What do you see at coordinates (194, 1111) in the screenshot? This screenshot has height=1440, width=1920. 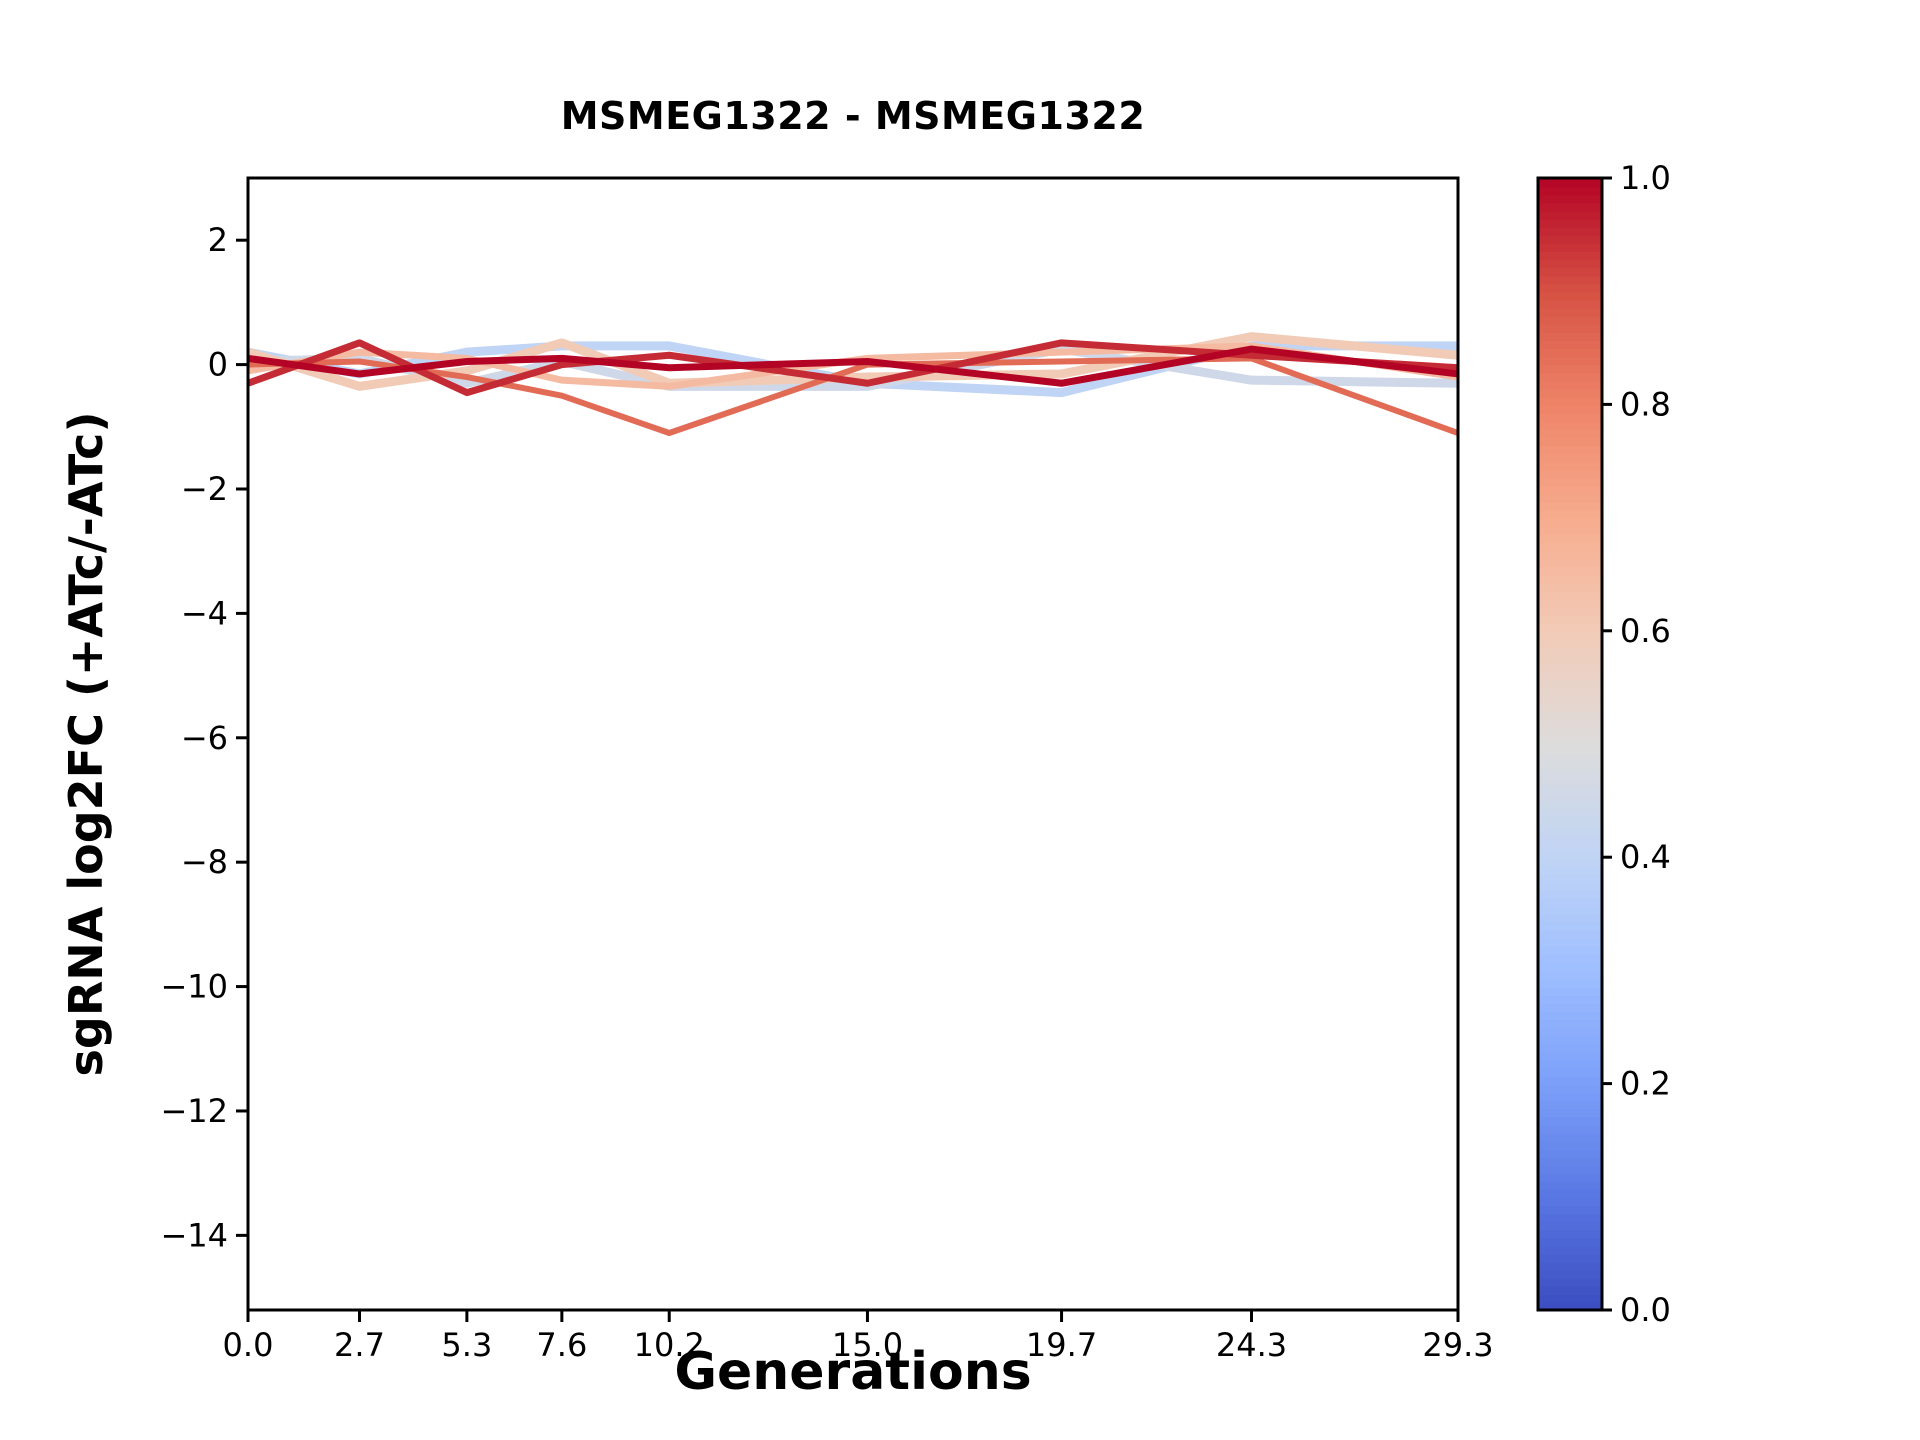 I see `y-tick-label: −12` at bounding box center [194, 1111].